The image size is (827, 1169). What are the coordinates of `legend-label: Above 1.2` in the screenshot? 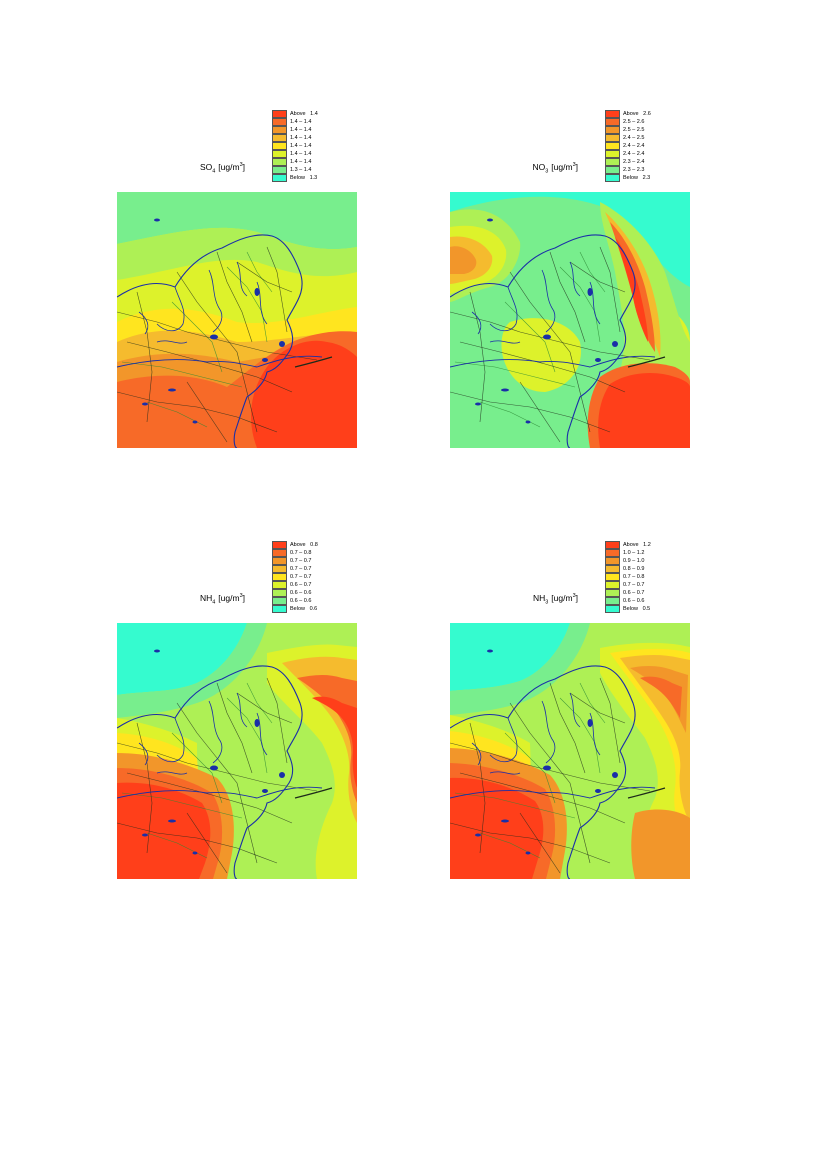 It's located at (637, 545).